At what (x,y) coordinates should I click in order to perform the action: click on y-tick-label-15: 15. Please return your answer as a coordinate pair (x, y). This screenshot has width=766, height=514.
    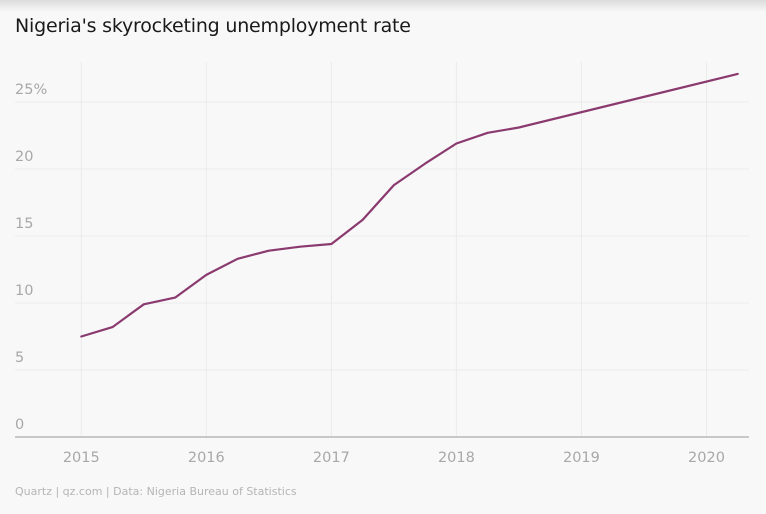
    Looking at the image, I should click on (24, 224).